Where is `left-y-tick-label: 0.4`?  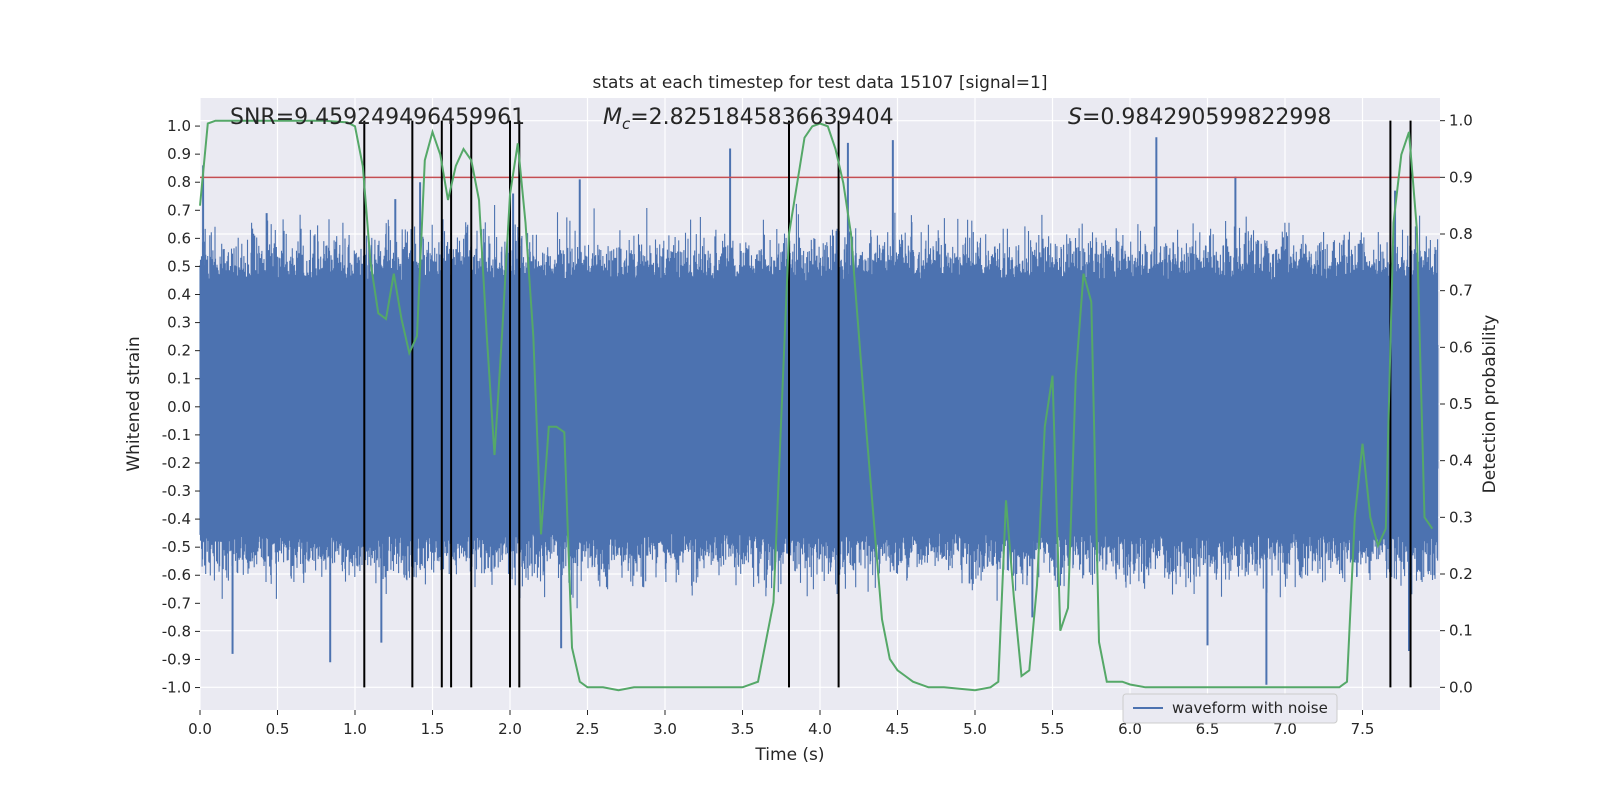
left-y-tick-label: 0.4 is located at coordinates (179, 295).